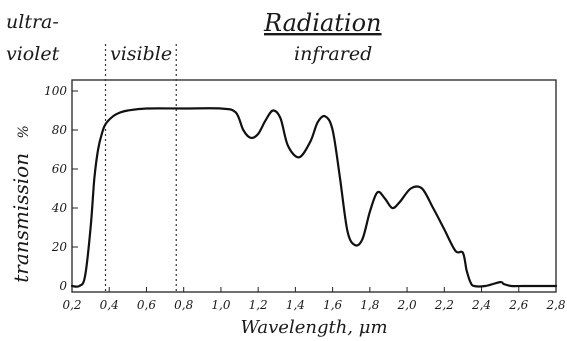 Image resolution: width=567 pixels, height=341 pixels. What do you see at coordinates (407, 305) in the screenshot?
I see `x-tick-label: 2,0` at bounding box center [407, 305].